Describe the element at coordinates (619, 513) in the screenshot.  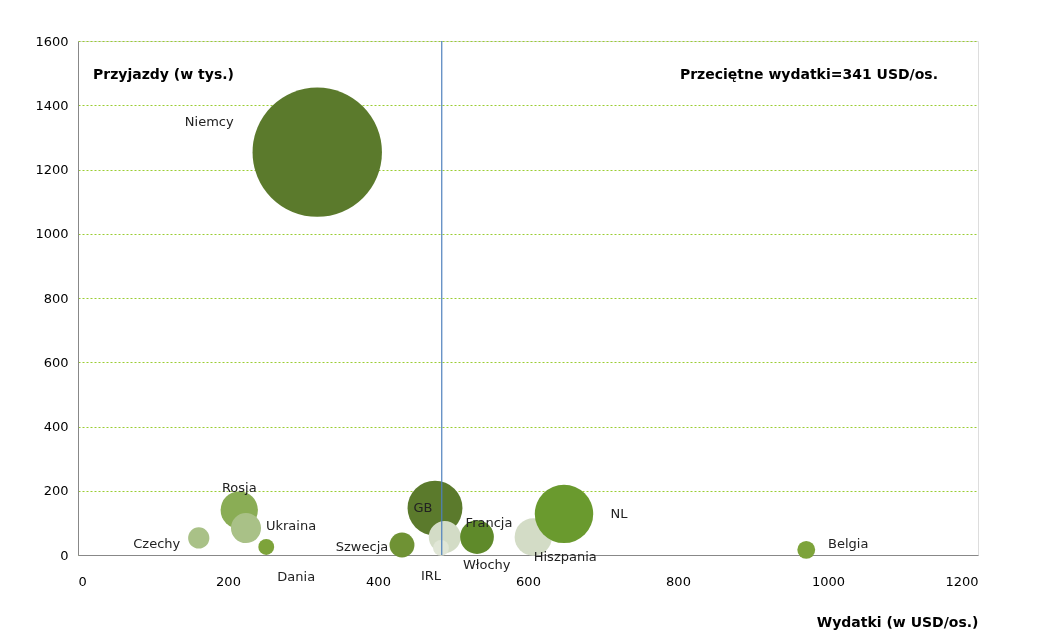
I see `series-label: NL` at that location.